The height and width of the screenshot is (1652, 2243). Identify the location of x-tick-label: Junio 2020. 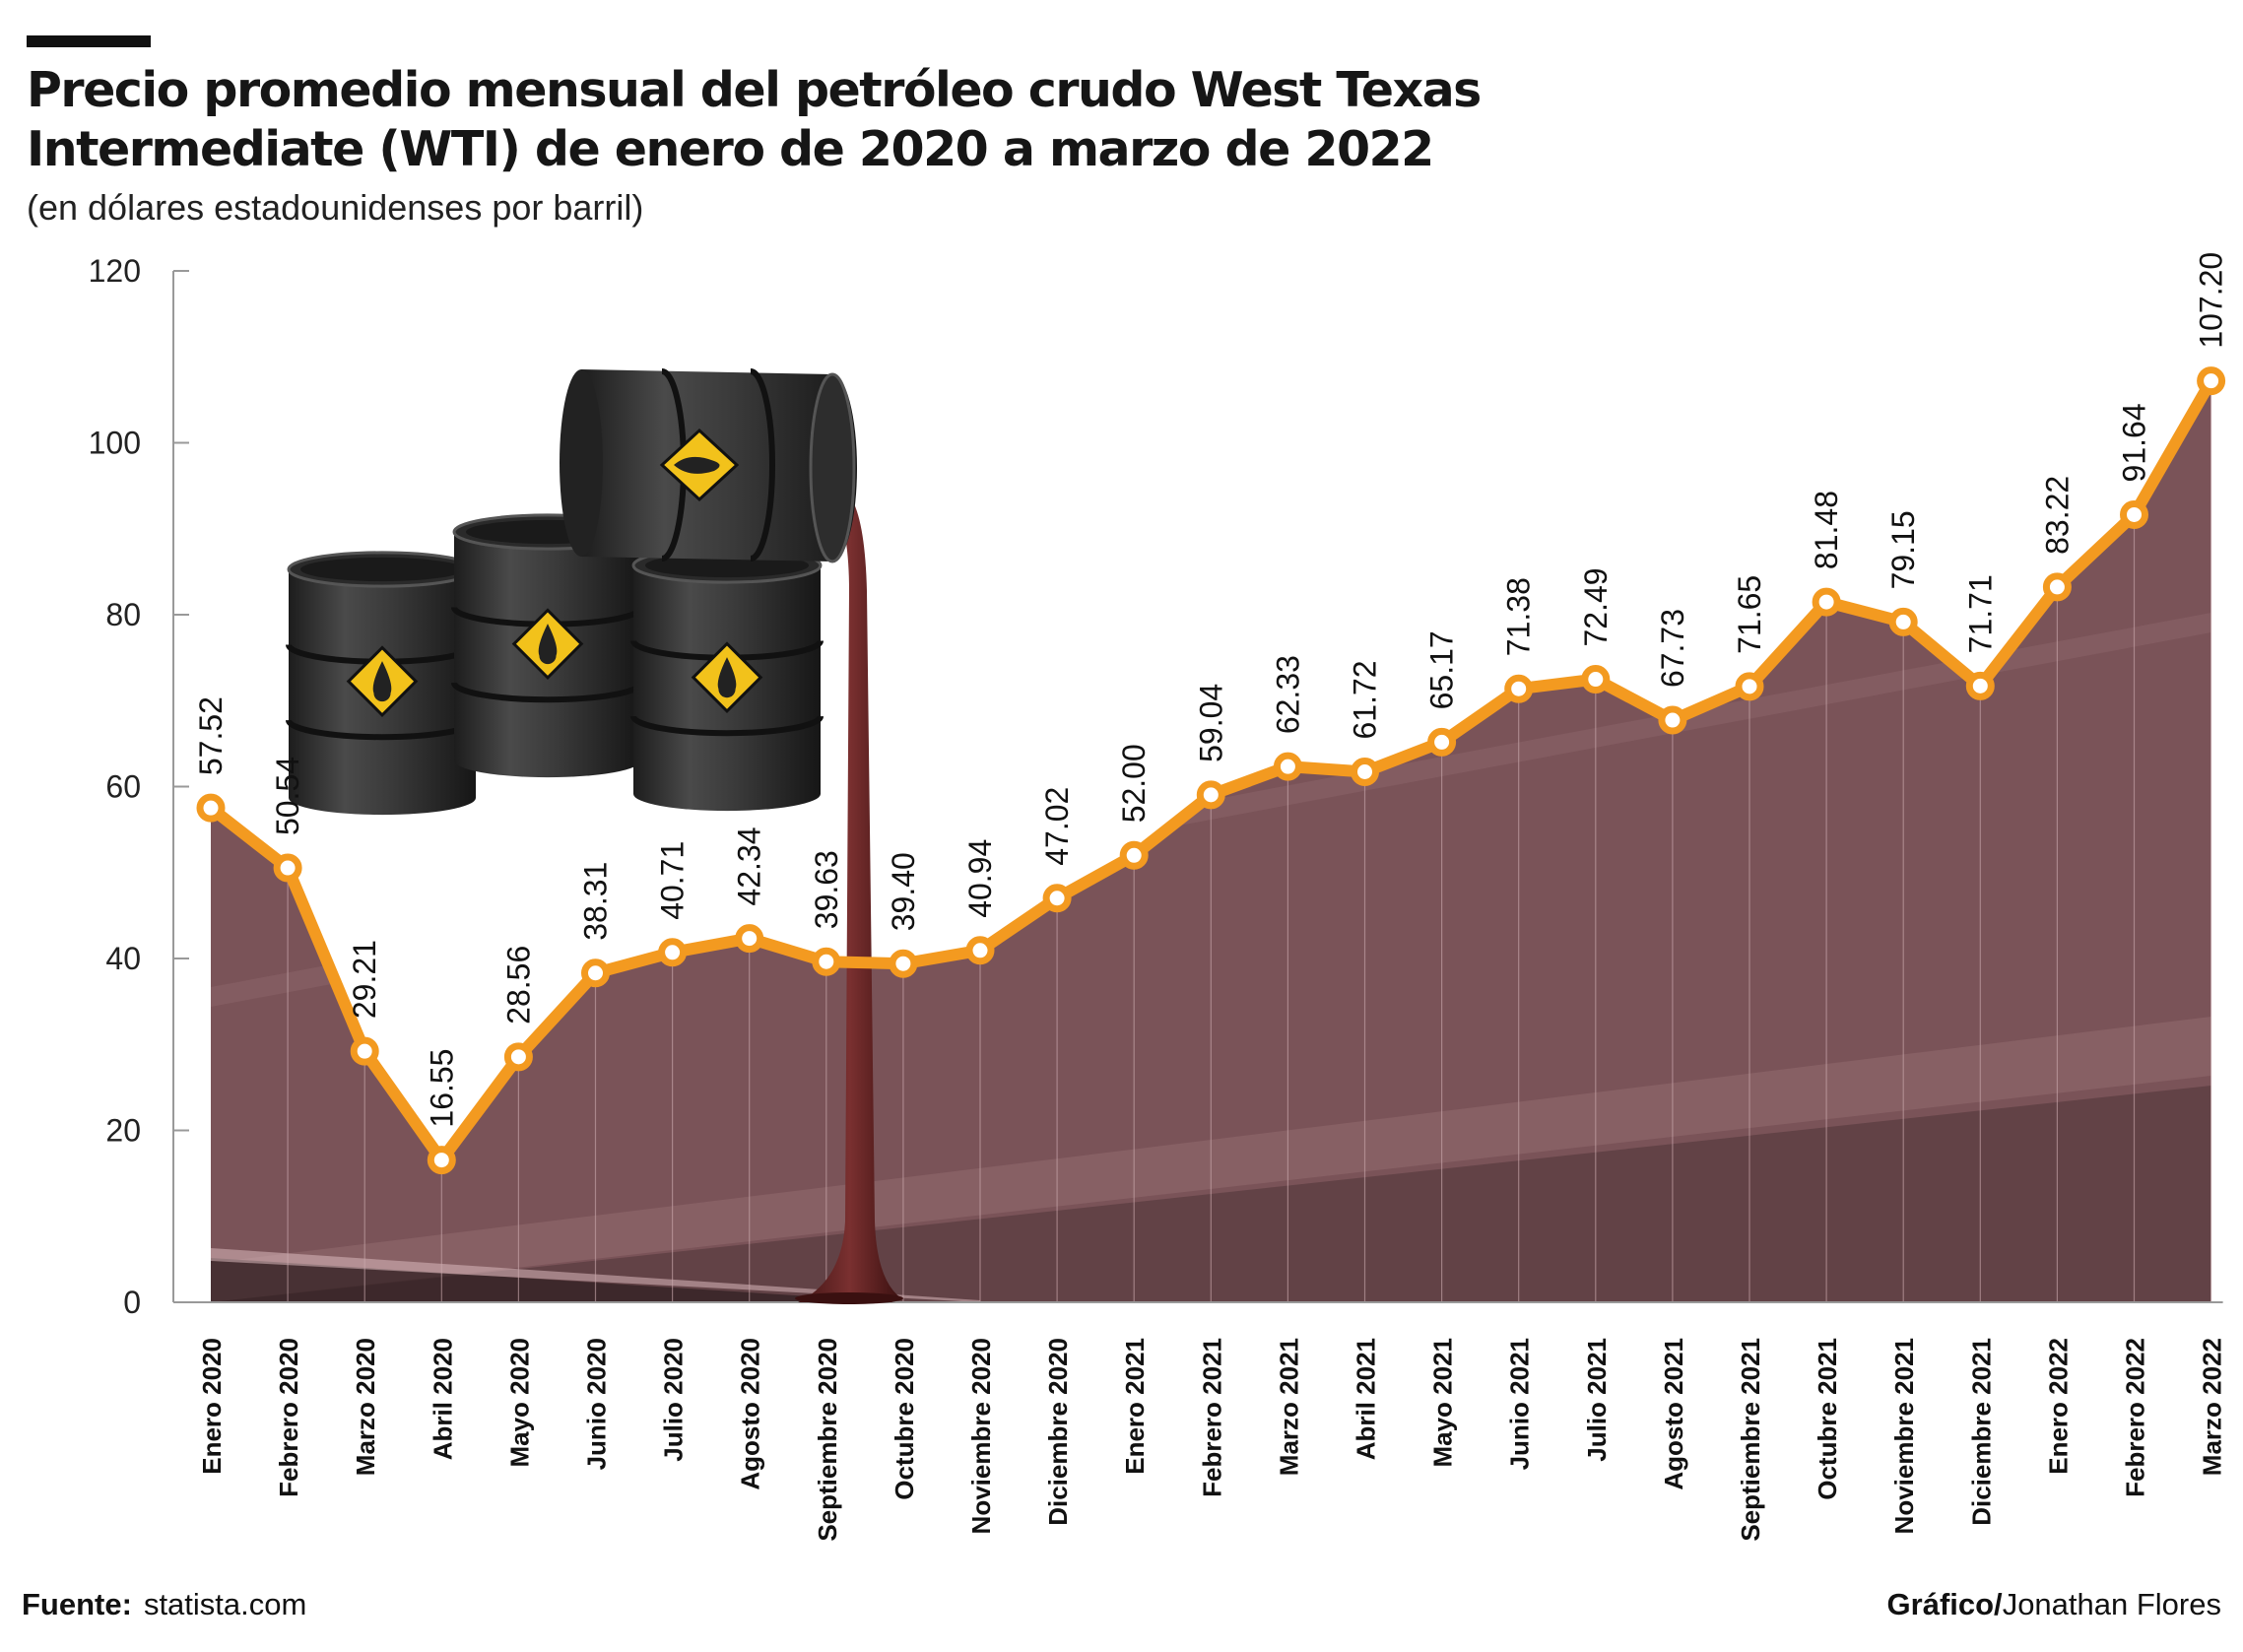
(597, 1404).